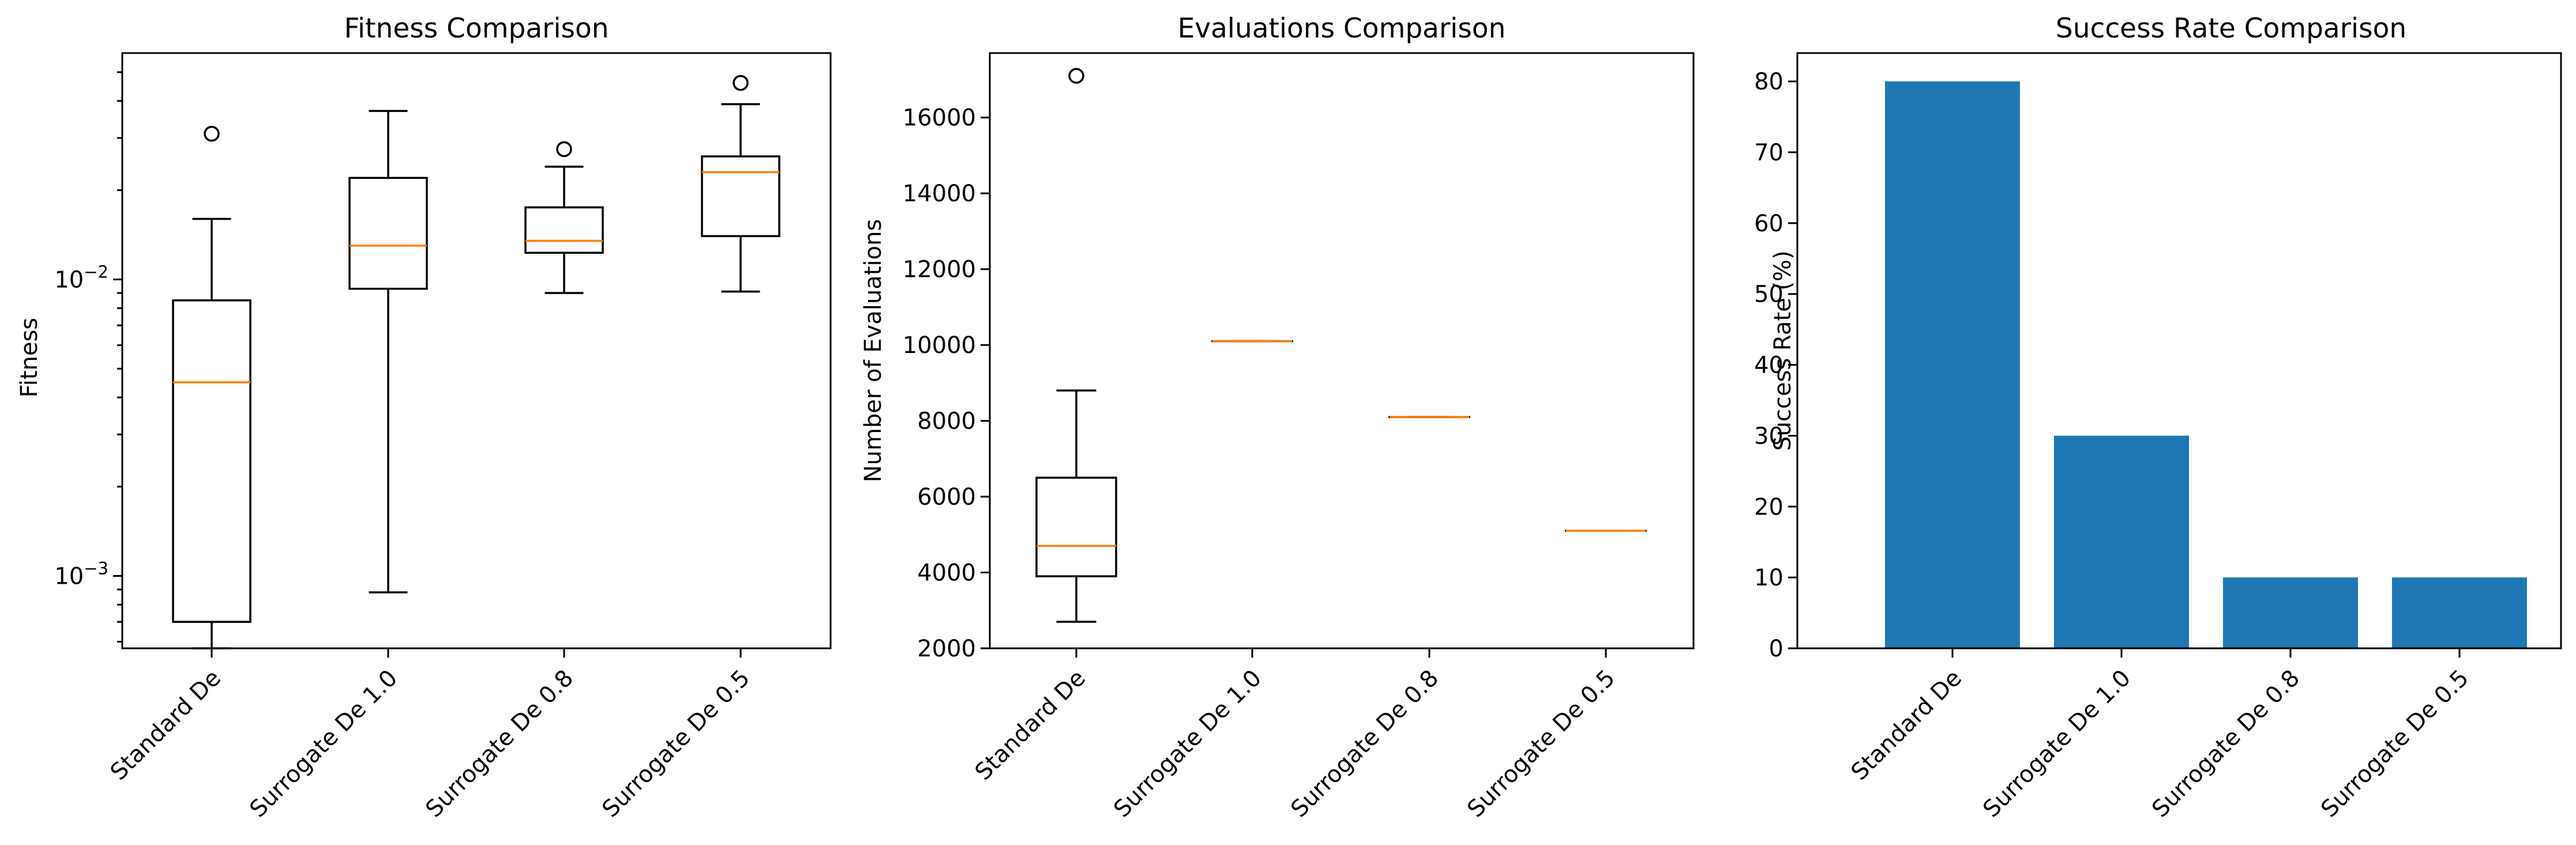 The image size is (2576, 845). I want to click on y-tick-label: 8000, so click(946, 422).